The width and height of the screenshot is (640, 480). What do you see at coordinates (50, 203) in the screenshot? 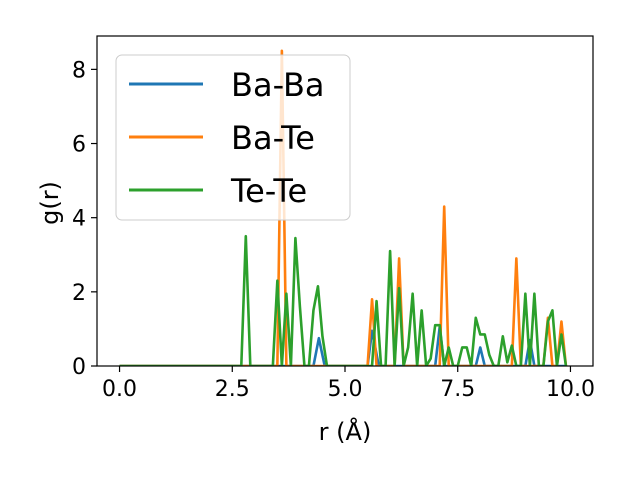
I see `y-axis-title: g(r)` at bounding box center [50, 203].